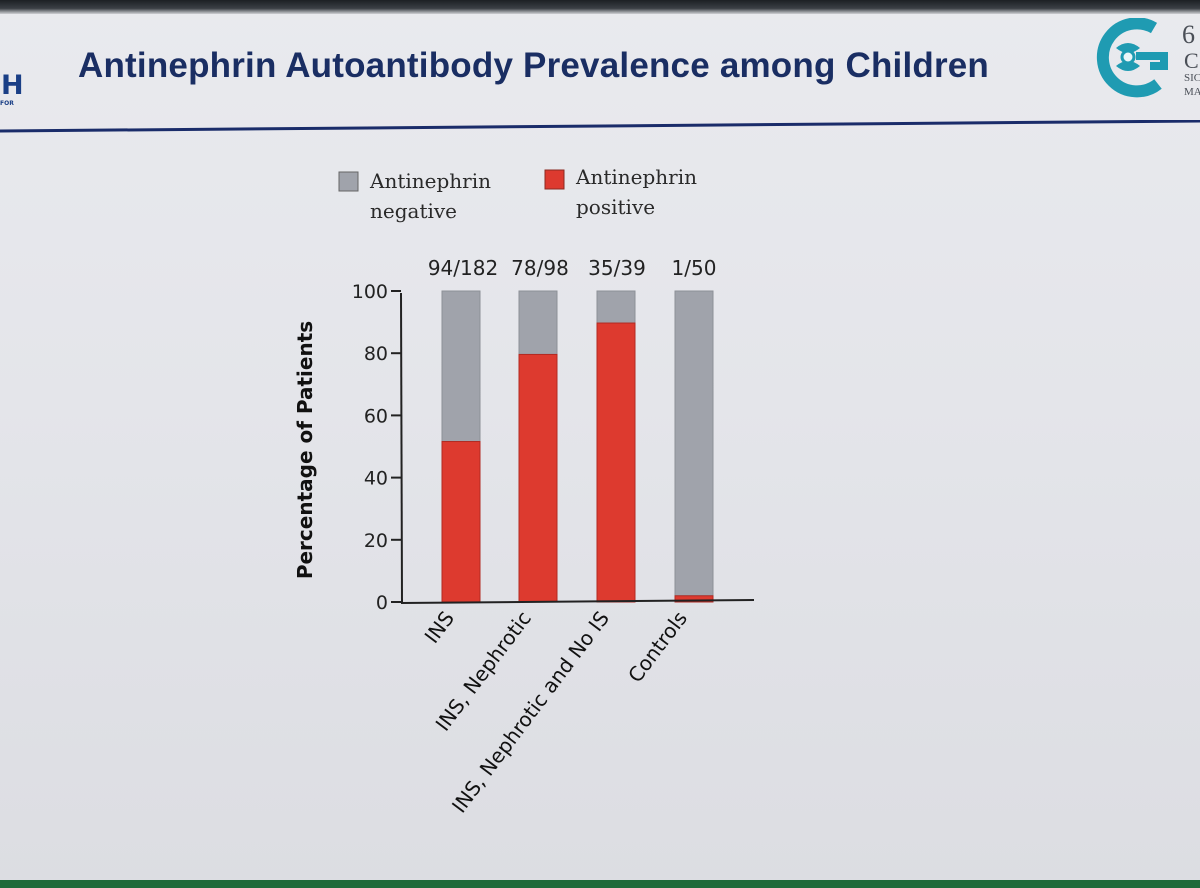  I want to click on axes, so click(577, 448).